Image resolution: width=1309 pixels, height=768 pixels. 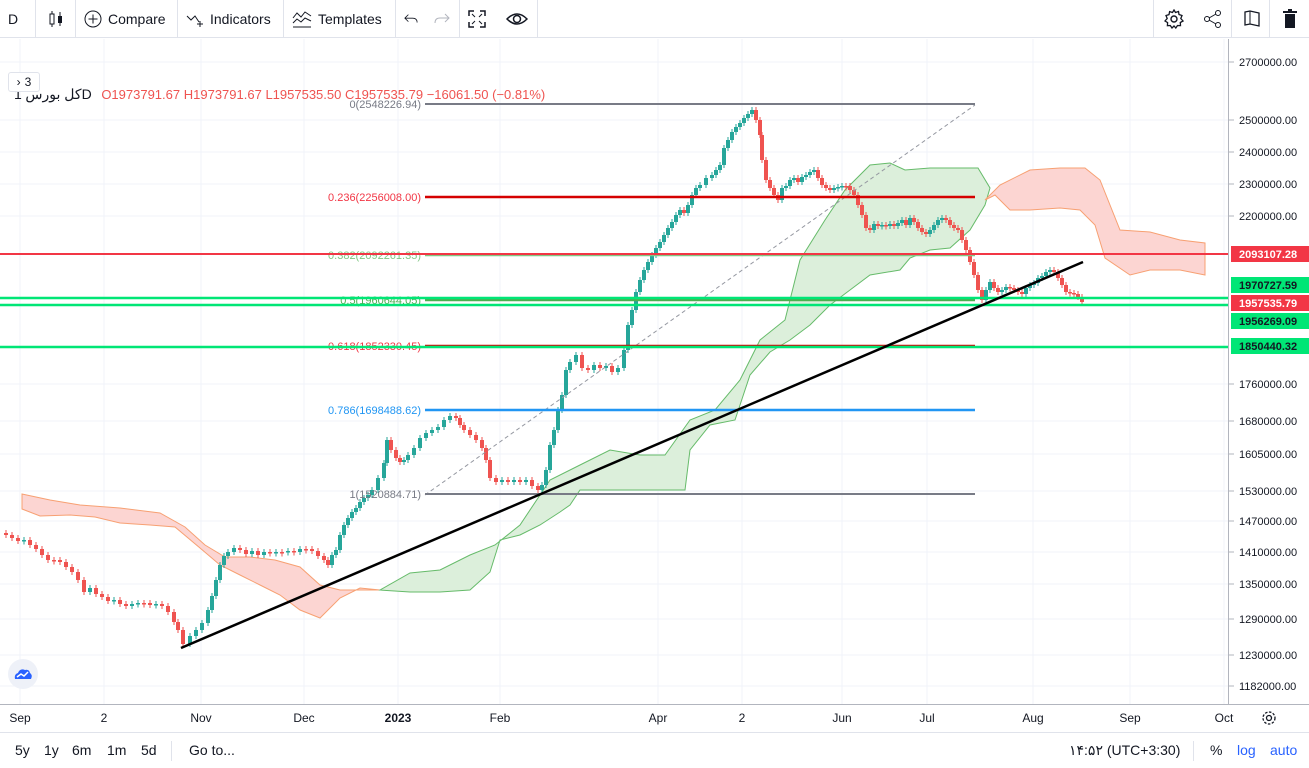 What do you see at coordinates (56, 19) in the screenshot?
I see `chart-style-button` at bounding box center [56, 19].